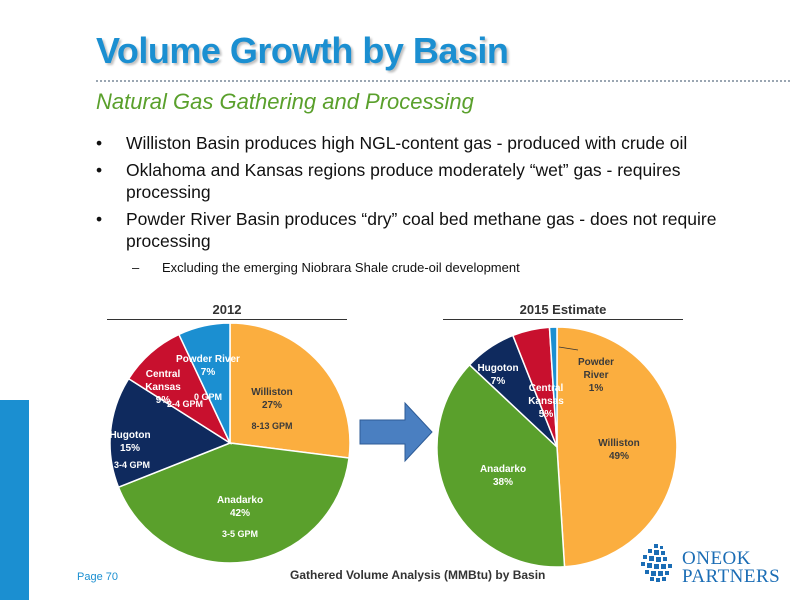 Image resolution: width=800 pixels, height=600 pixels. I want to click on pie-label-williston: Williston 27%, so click(272, 399).